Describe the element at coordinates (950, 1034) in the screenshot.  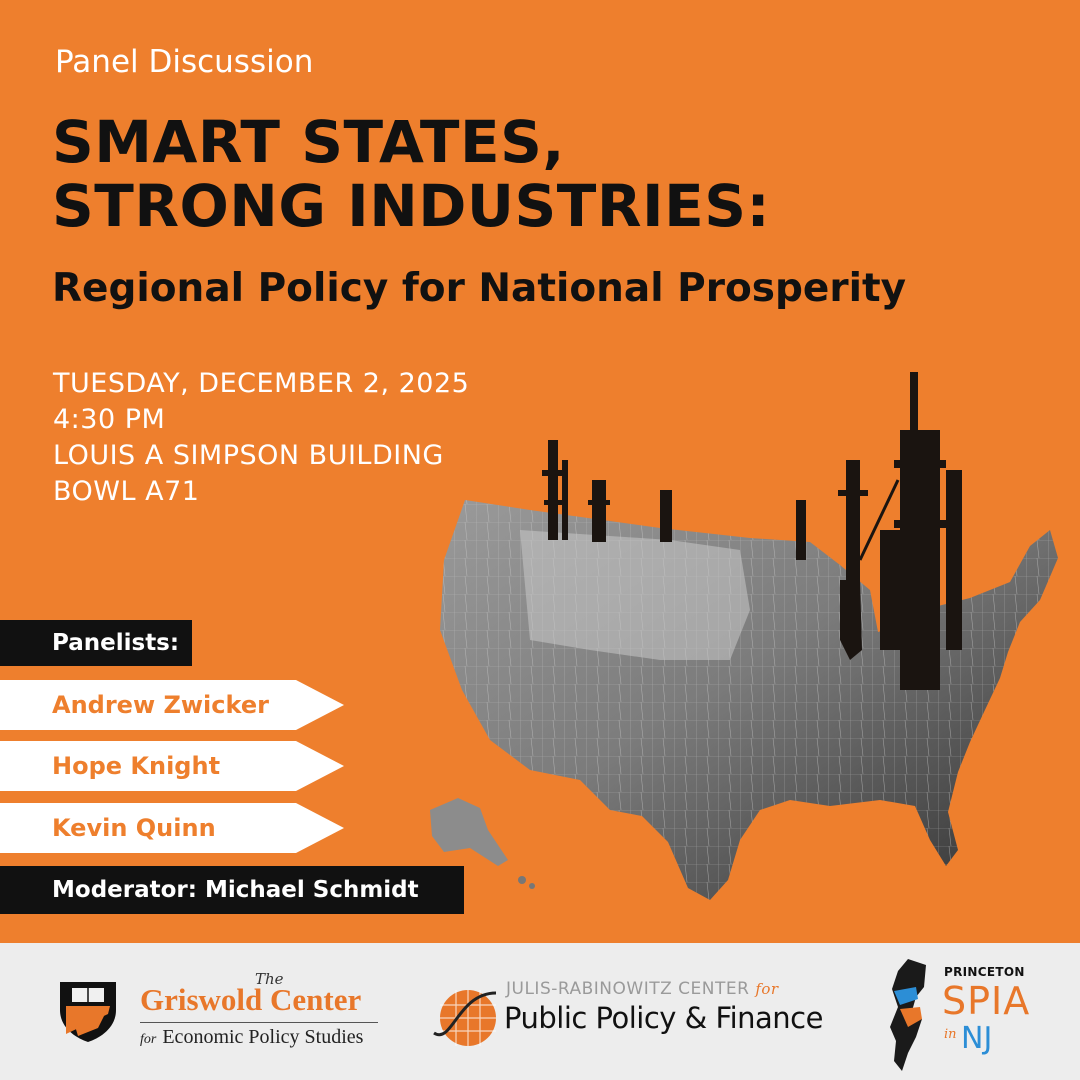
I see `spia-in: in` at that location.